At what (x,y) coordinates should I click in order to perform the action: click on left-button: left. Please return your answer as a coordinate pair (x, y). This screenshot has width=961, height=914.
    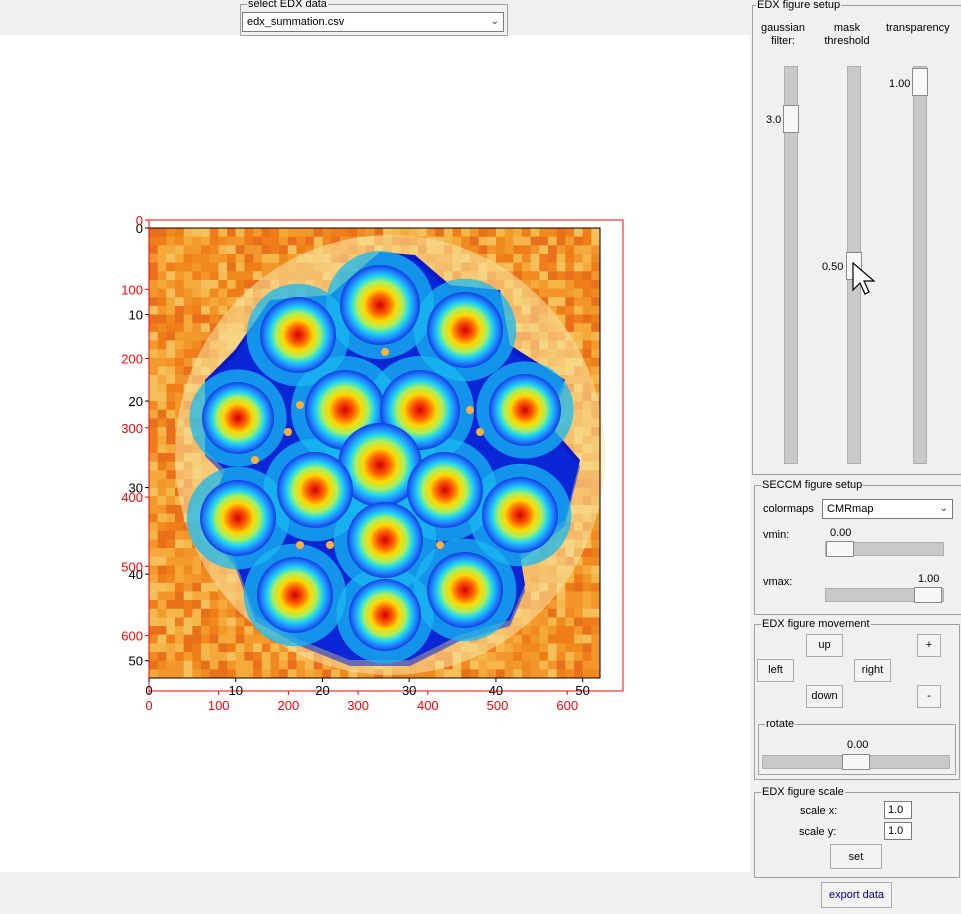
    Looking at the image, I should click on (775, 670).